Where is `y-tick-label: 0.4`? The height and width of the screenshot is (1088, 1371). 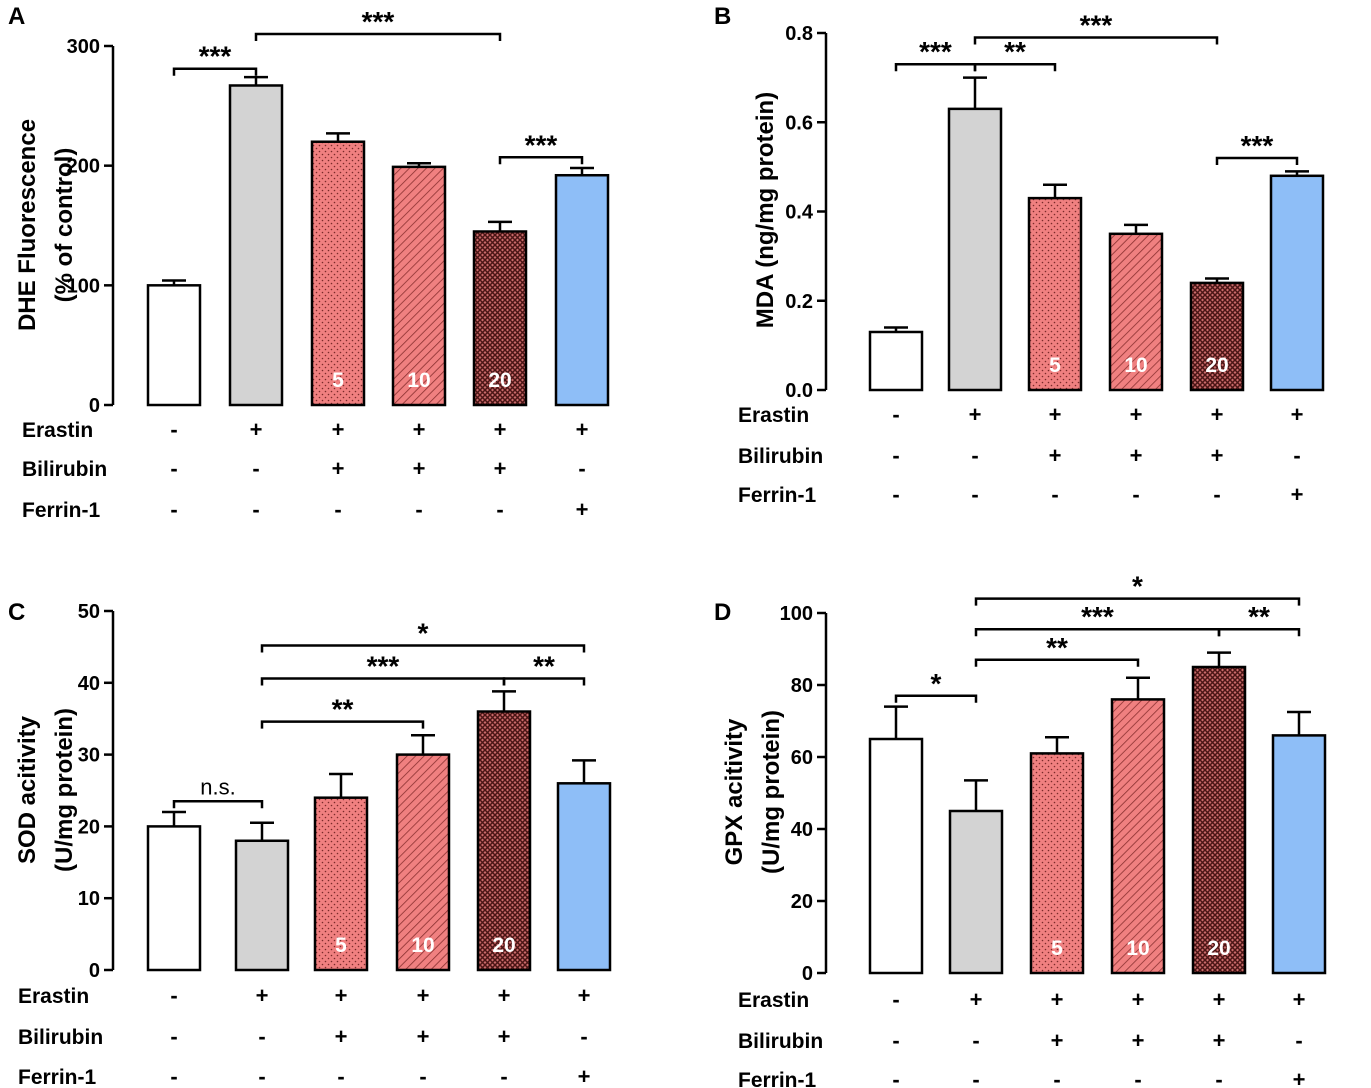
y-tick-label: 0.4 is located at coordinates (799, 213).